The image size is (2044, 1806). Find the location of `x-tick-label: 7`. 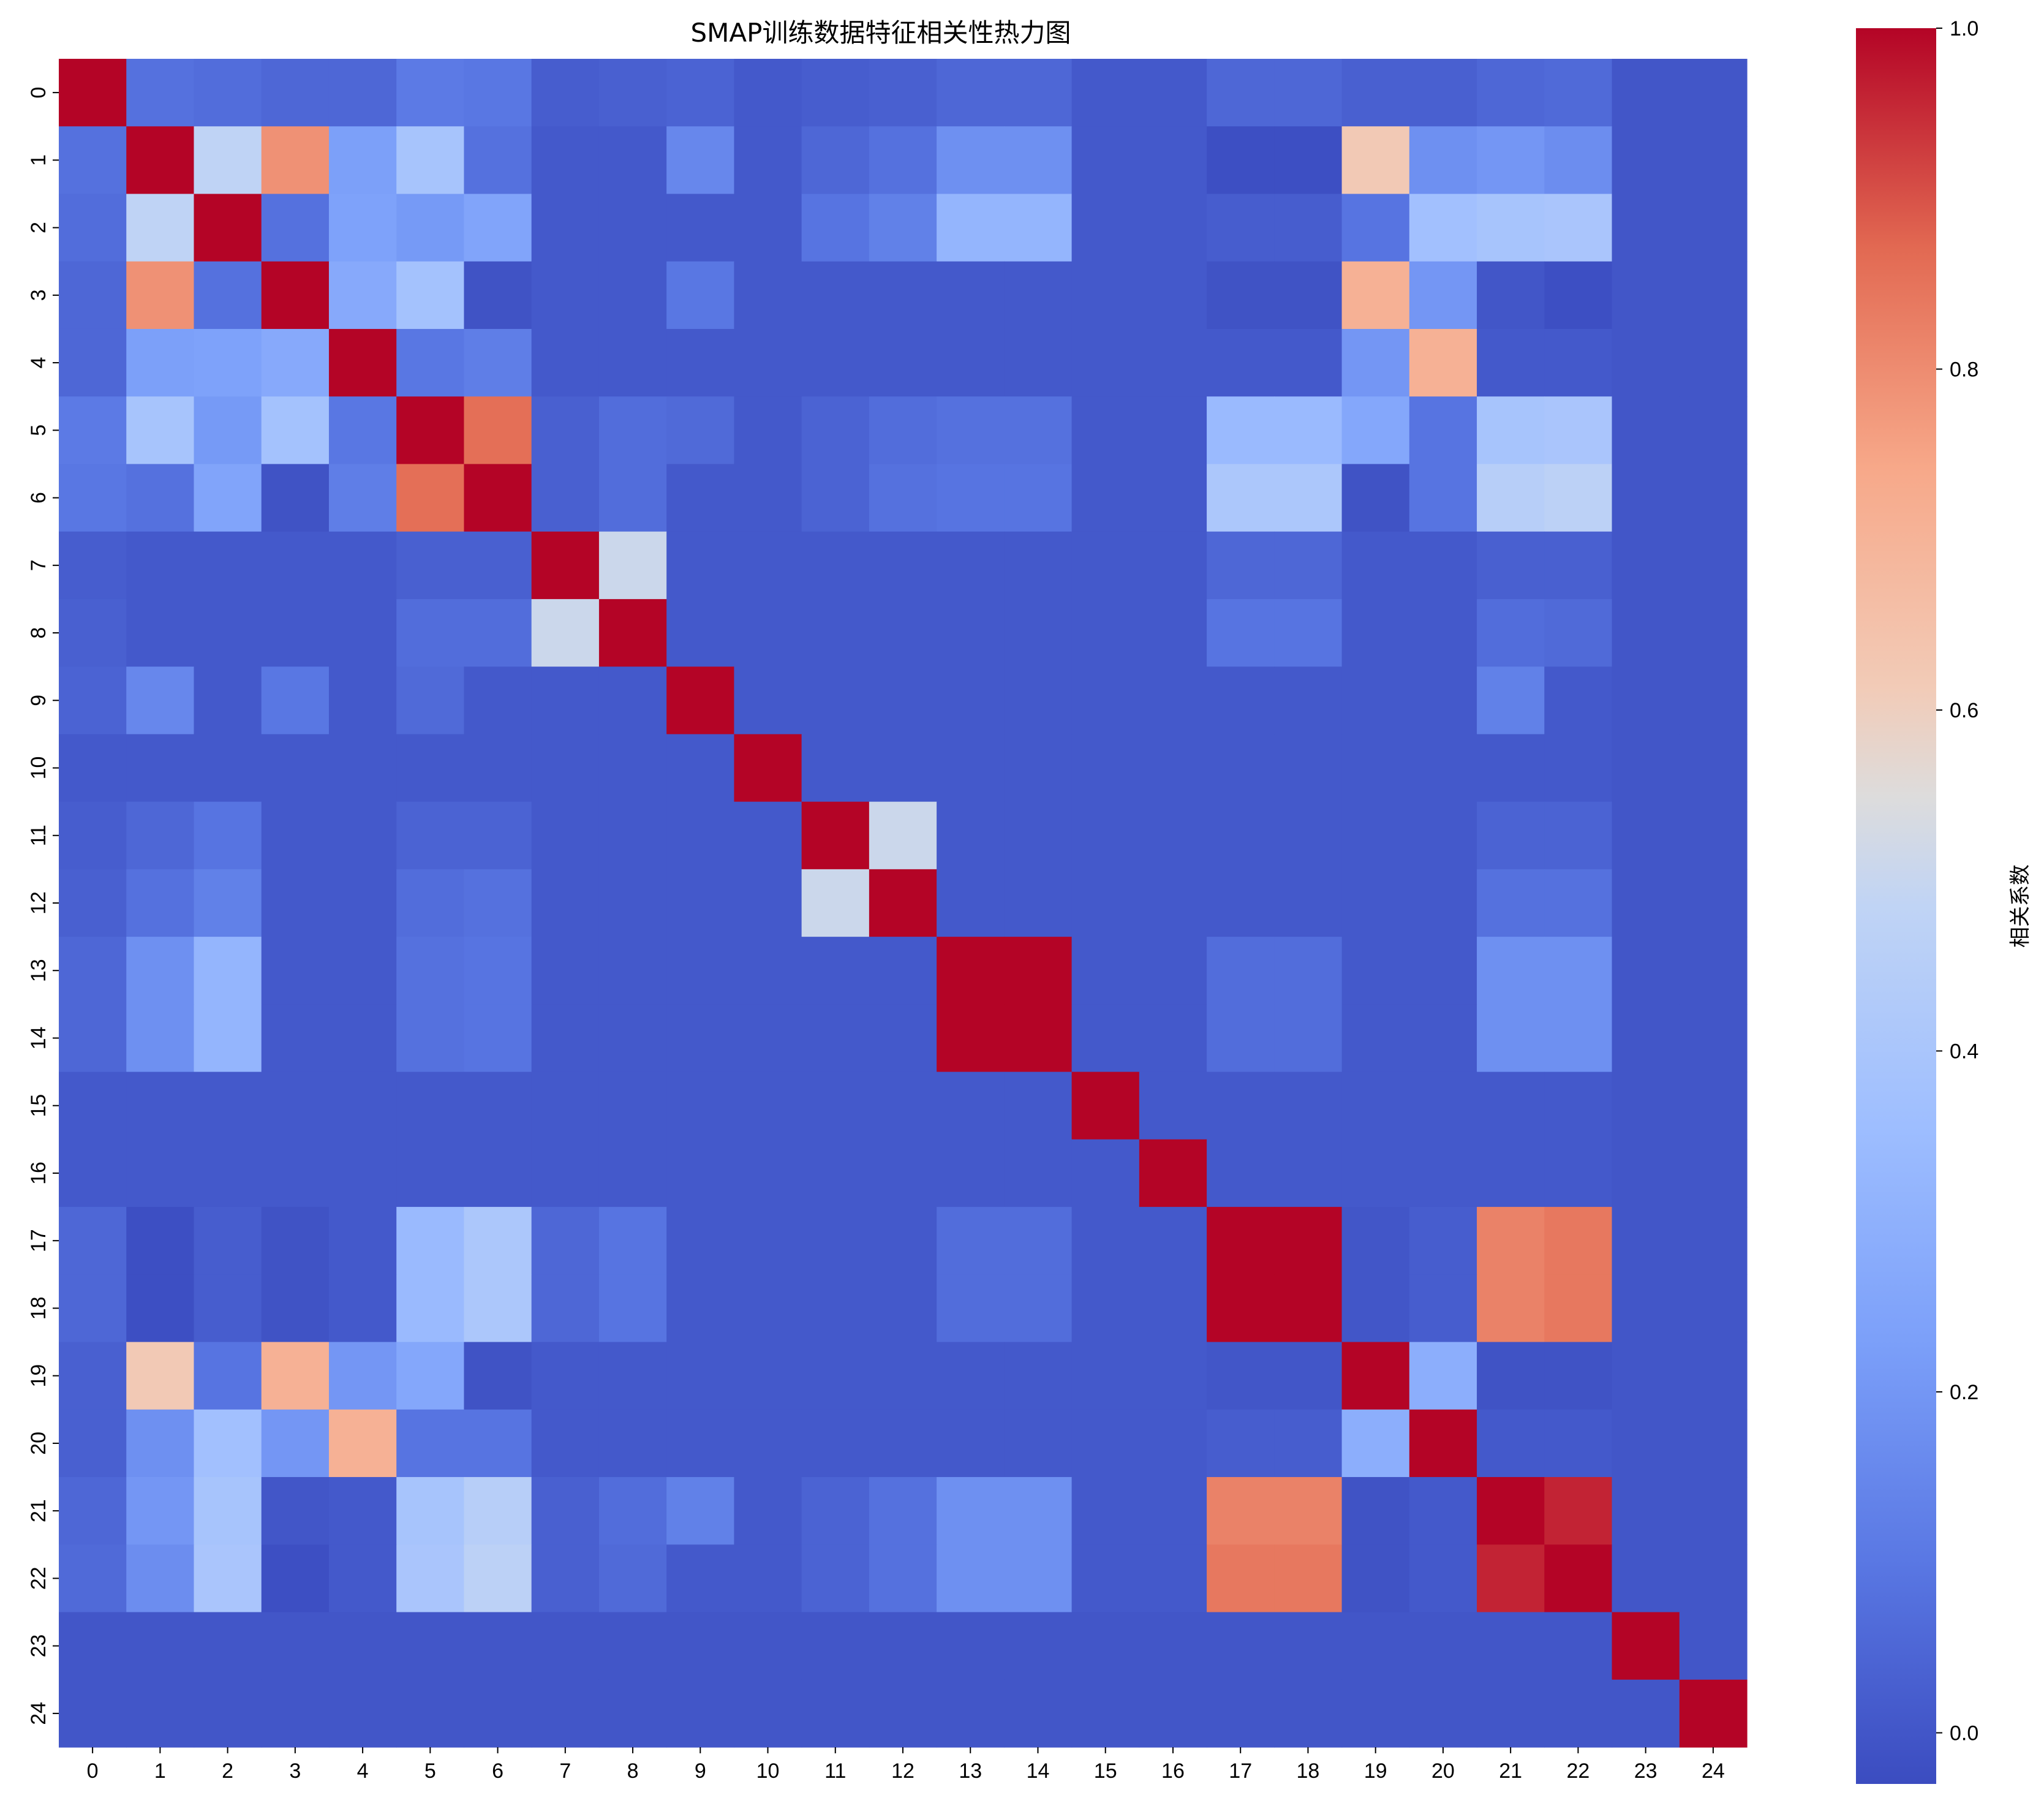

x-tick-label: 7 is located at coordinates (565, 1771).